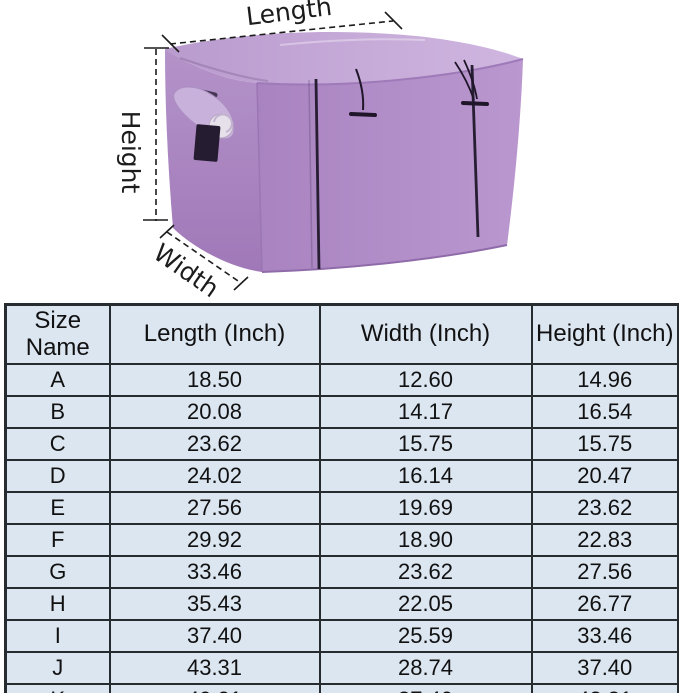 The width and height of the screenshot is (679, 693). What do you see at coordinates (360, 89) in the screenshot?
I see `zipper-pull-cord-left` at bounding box center [360, 89].